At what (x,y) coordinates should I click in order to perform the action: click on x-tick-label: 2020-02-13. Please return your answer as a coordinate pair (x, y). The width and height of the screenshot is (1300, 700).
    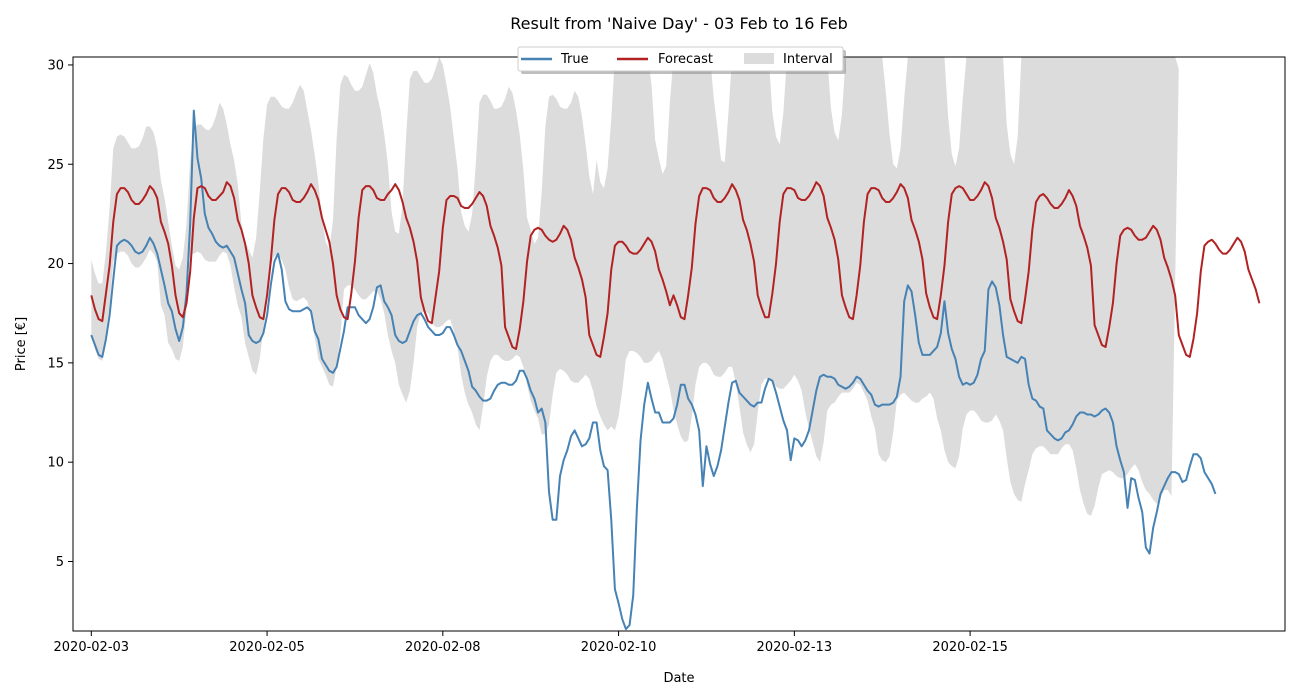
    Looking at the image, I should click on (795, 647).